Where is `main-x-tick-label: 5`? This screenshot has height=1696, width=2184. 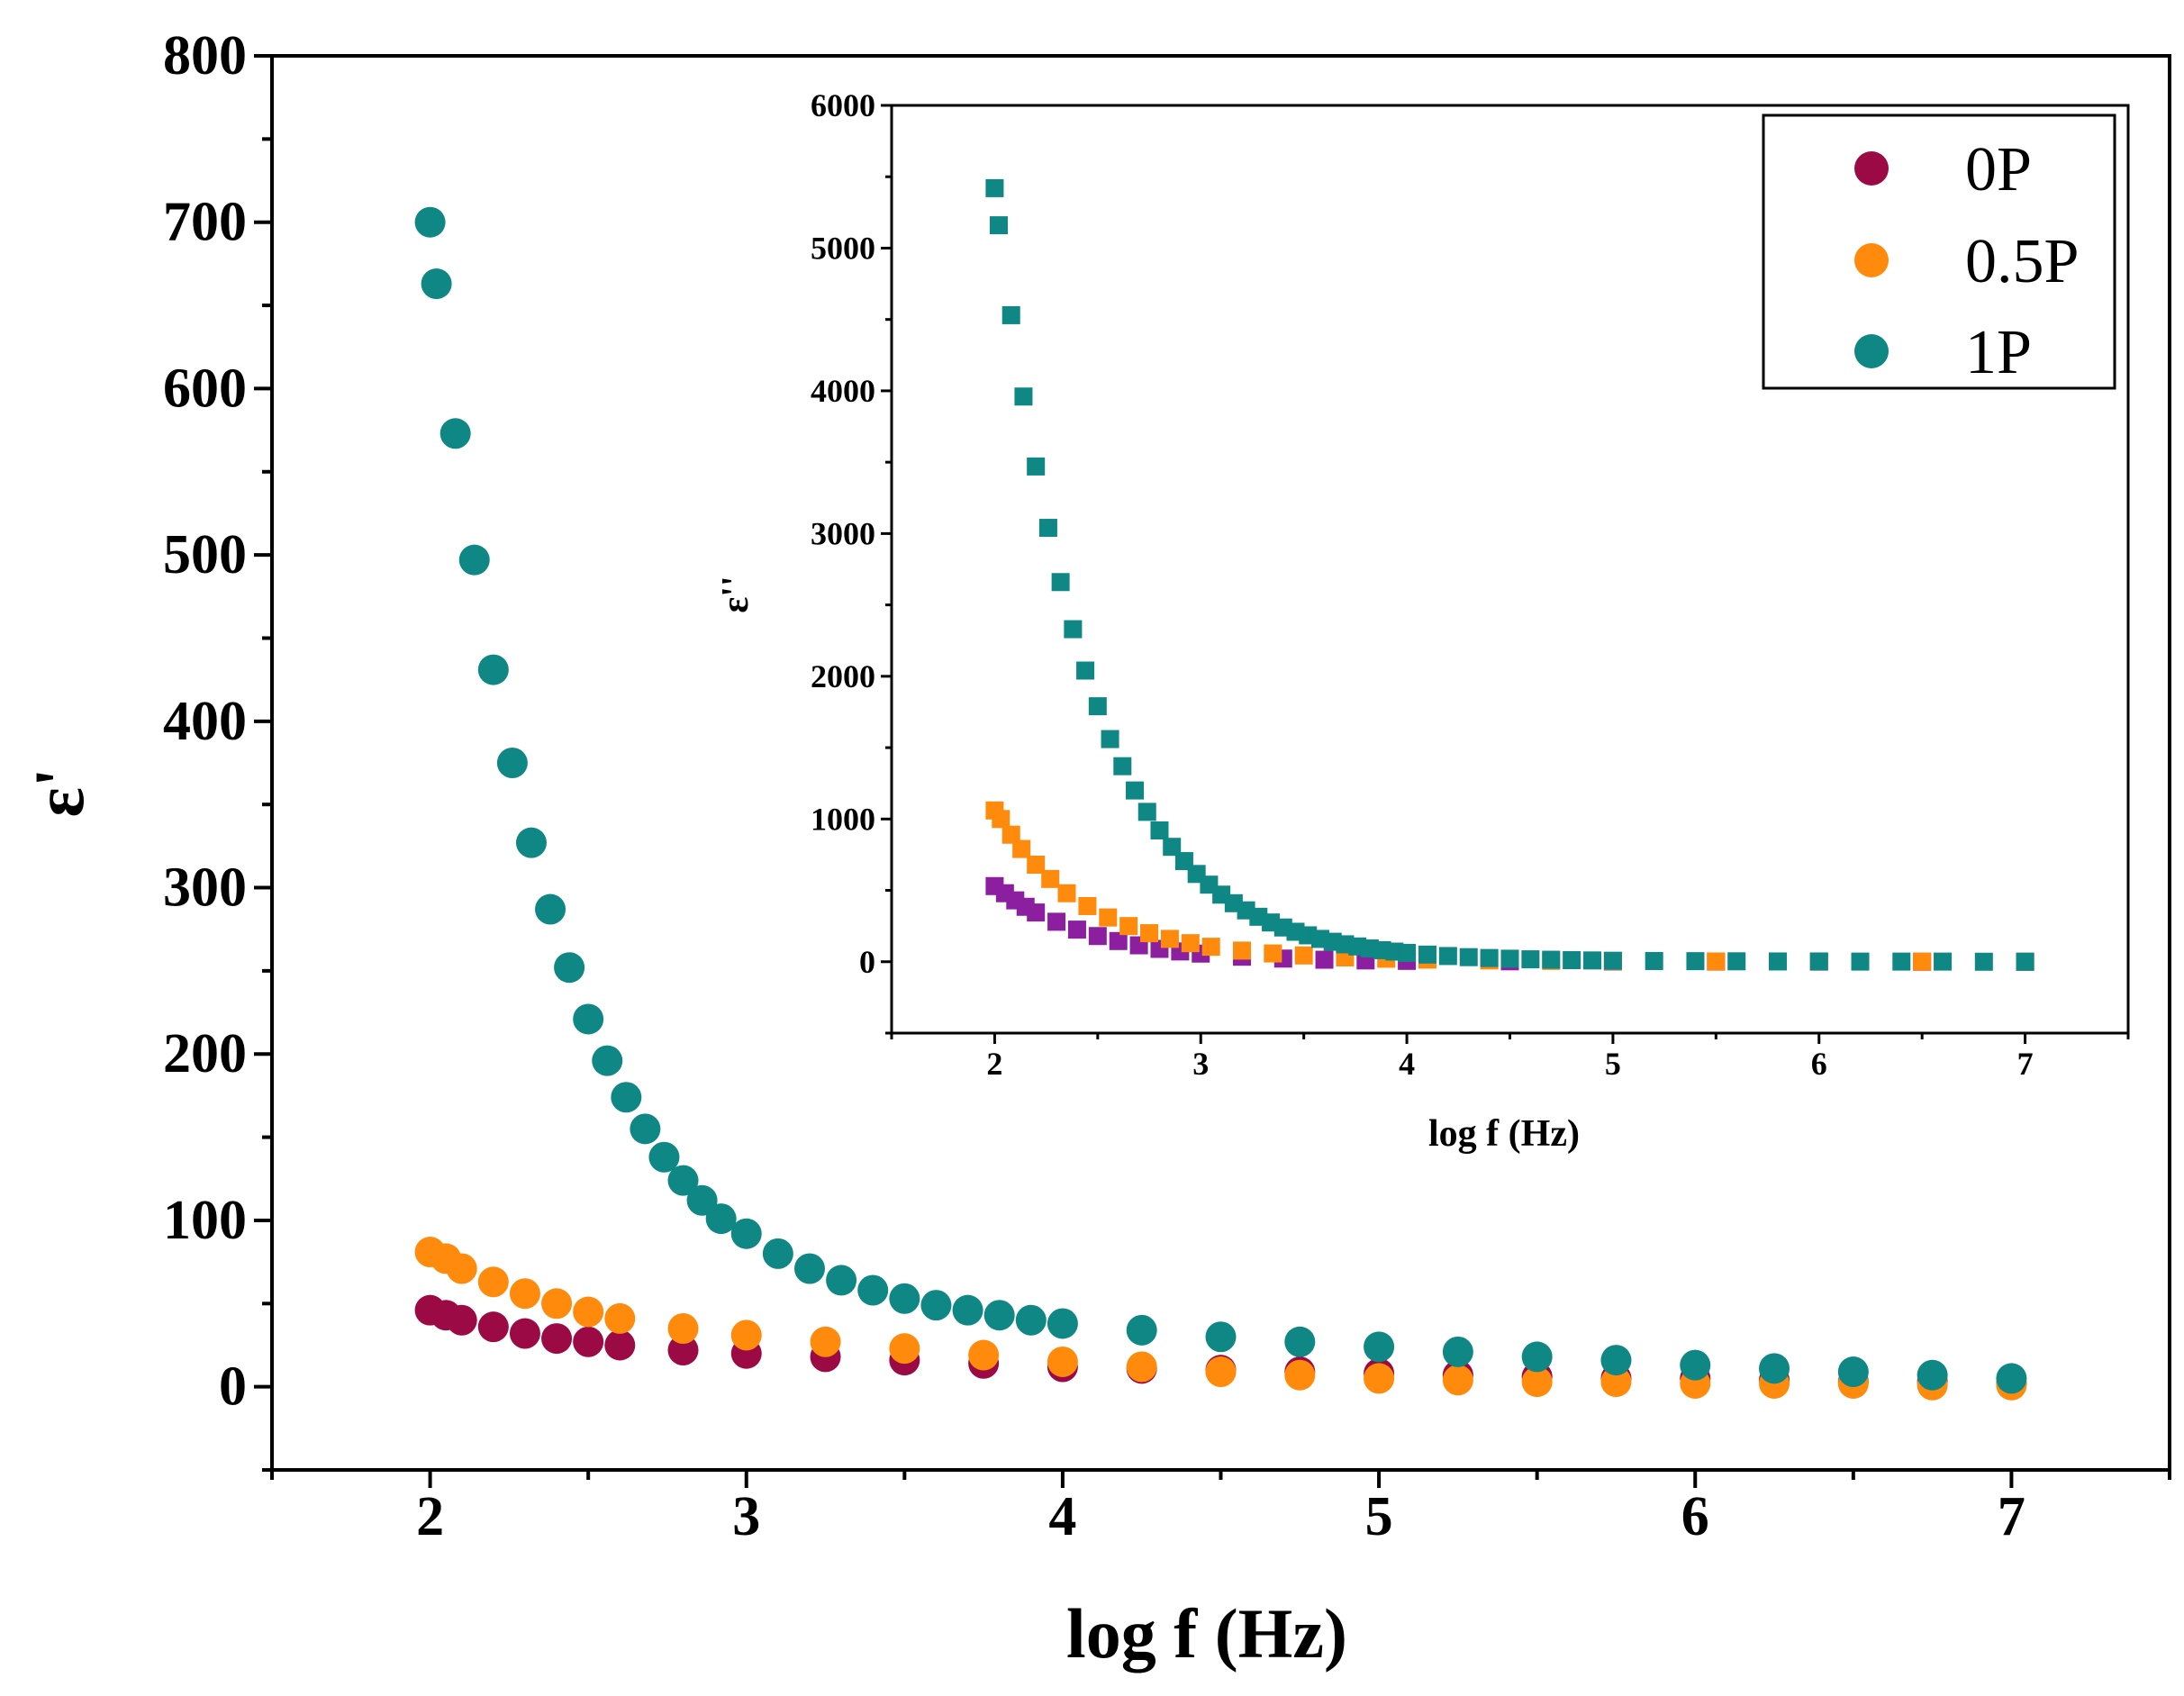
main-x-tick-label: 5 is located at coordinates (1379, 1517).